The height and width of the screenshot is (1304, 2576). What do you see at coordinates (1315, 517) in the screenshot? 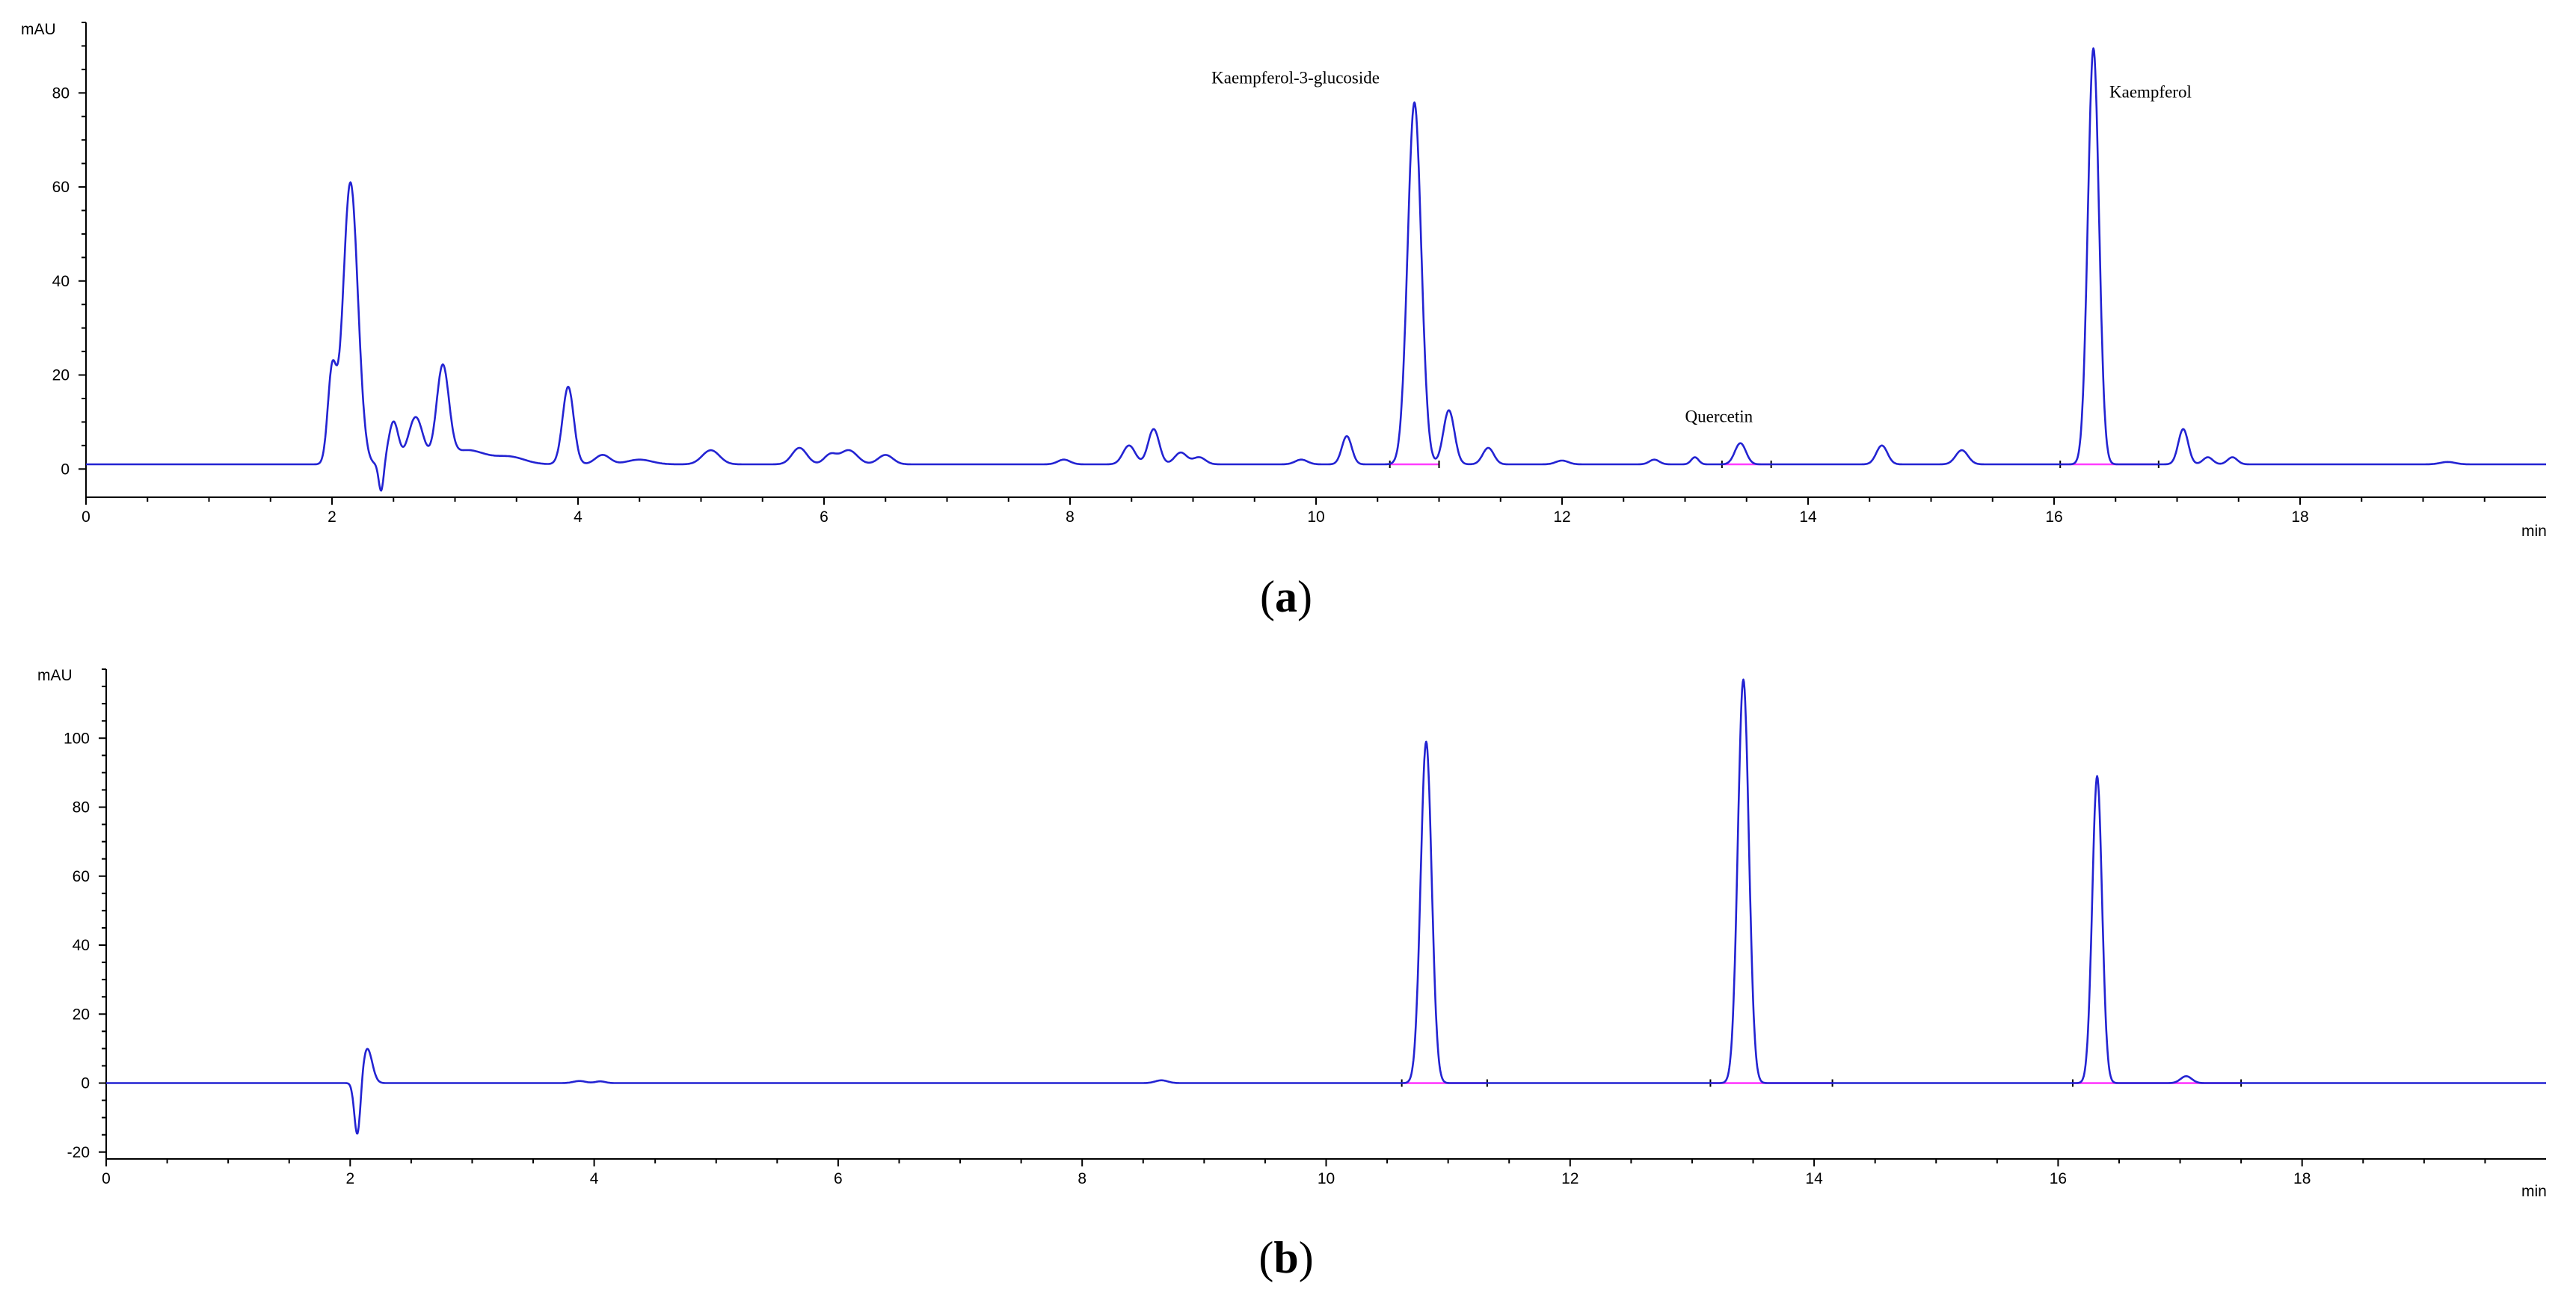
I see `panel-a-x-tick-label: 10` at bounding box center [1315, 517].